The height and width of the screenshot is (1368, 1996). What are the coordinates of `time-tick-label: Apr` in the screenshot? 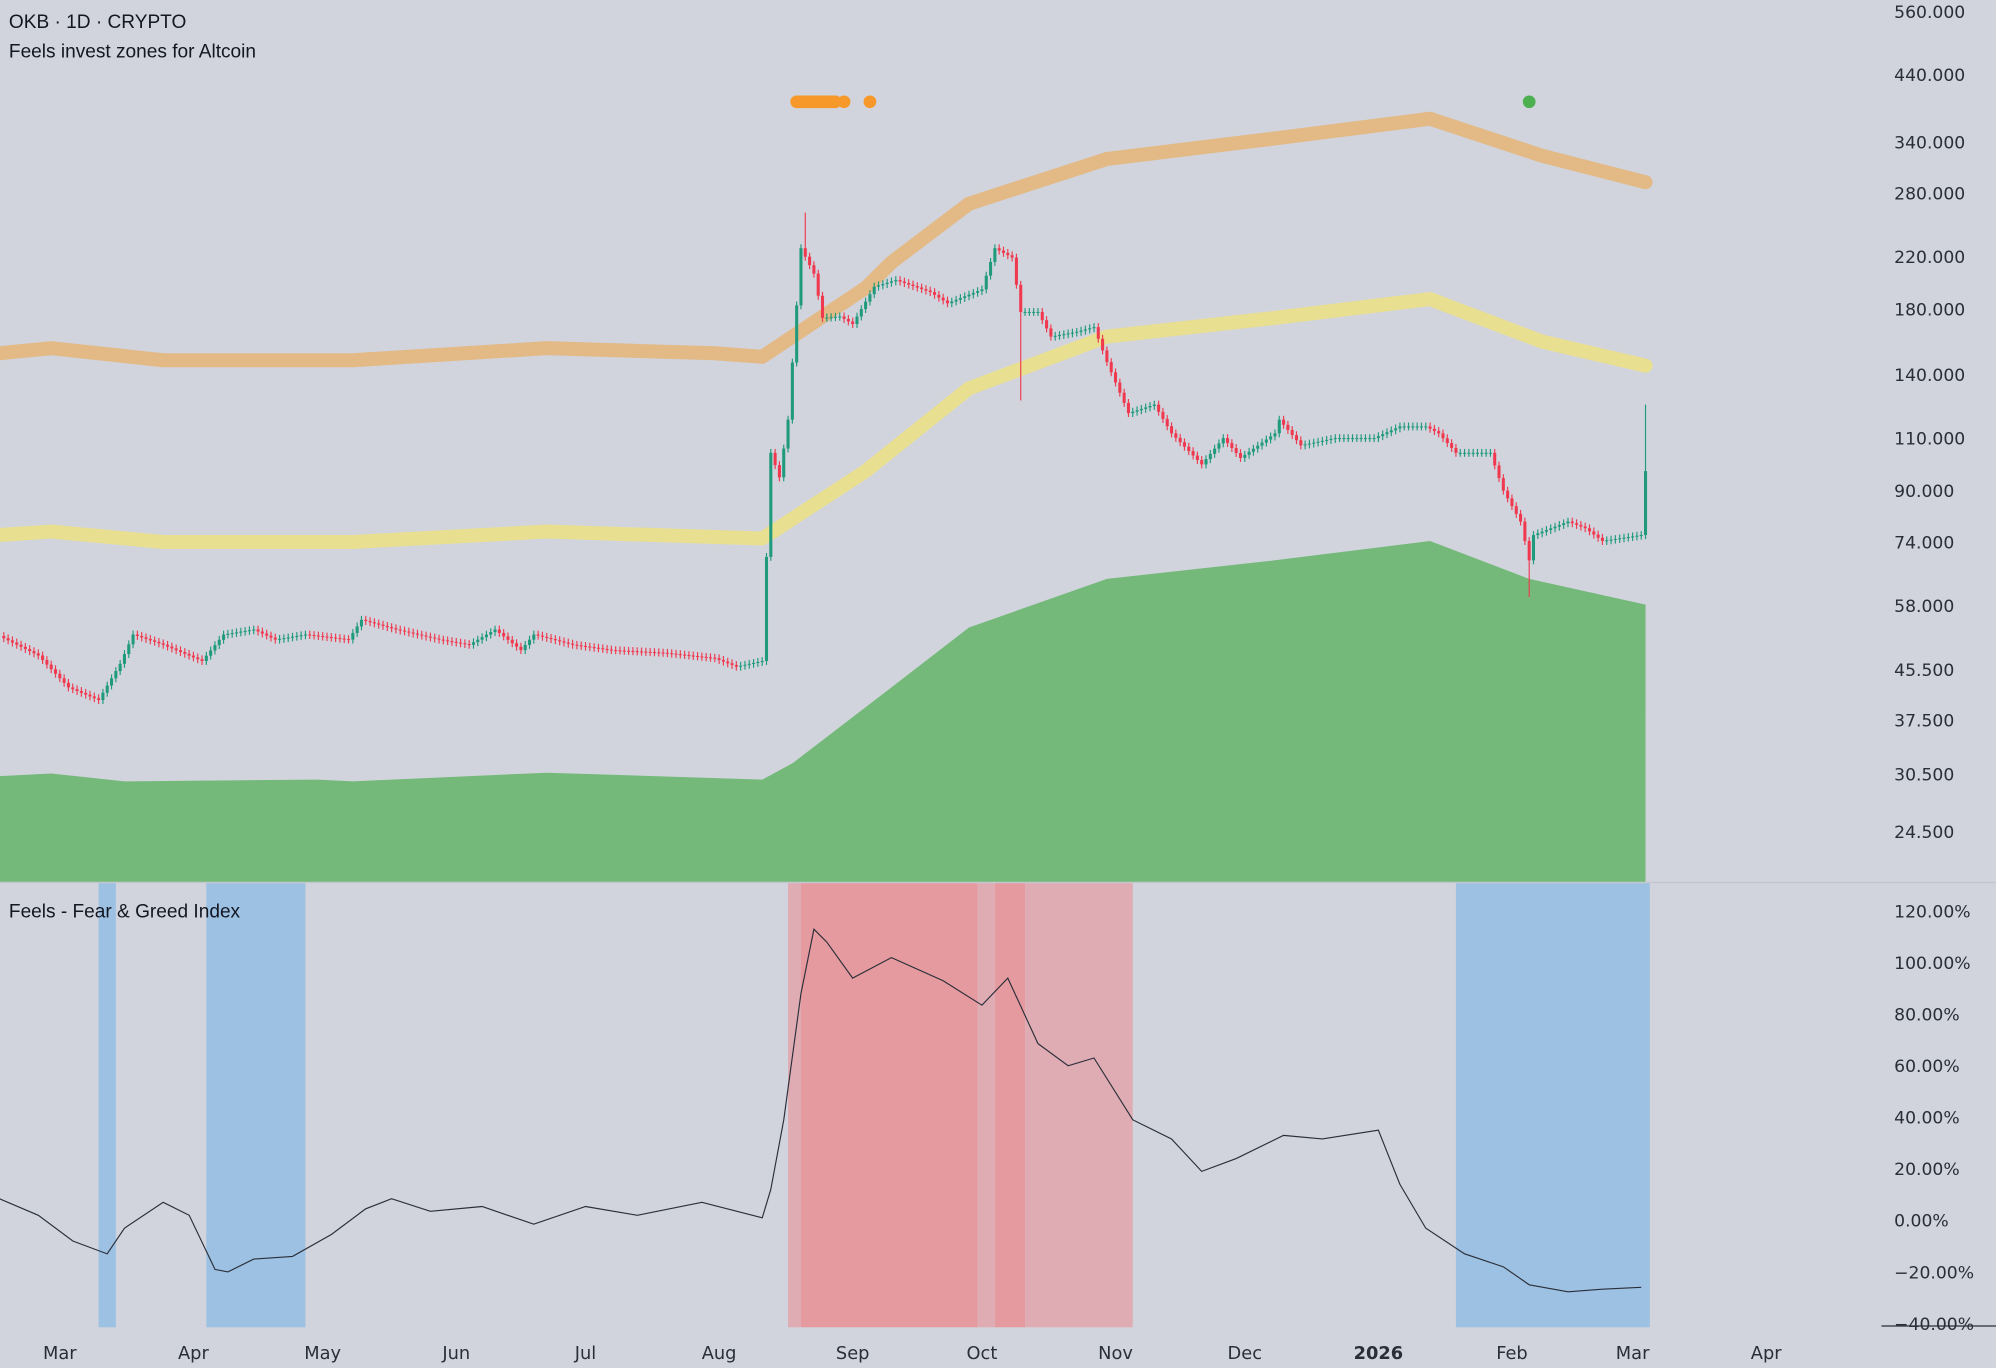 It's located at (1766, 1353).